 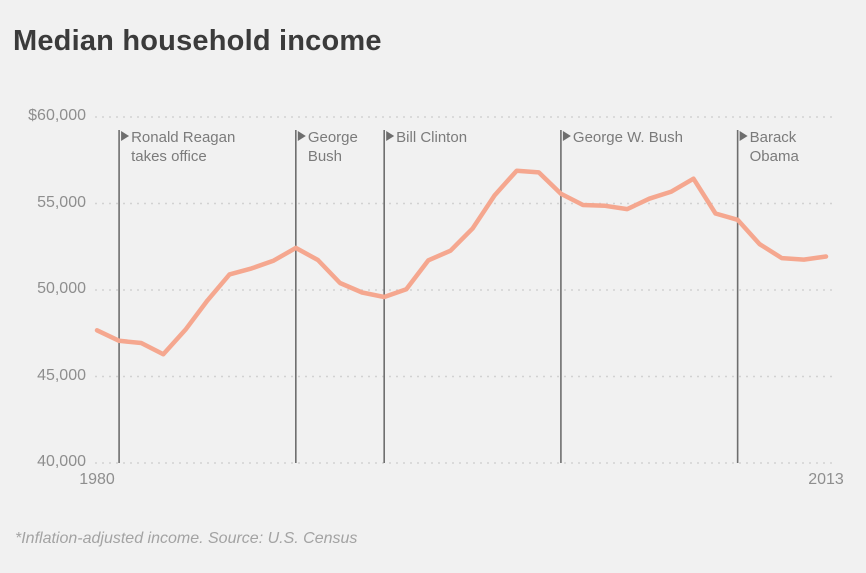 I want to click on president-label-line: George, so click(x=332, y=137).